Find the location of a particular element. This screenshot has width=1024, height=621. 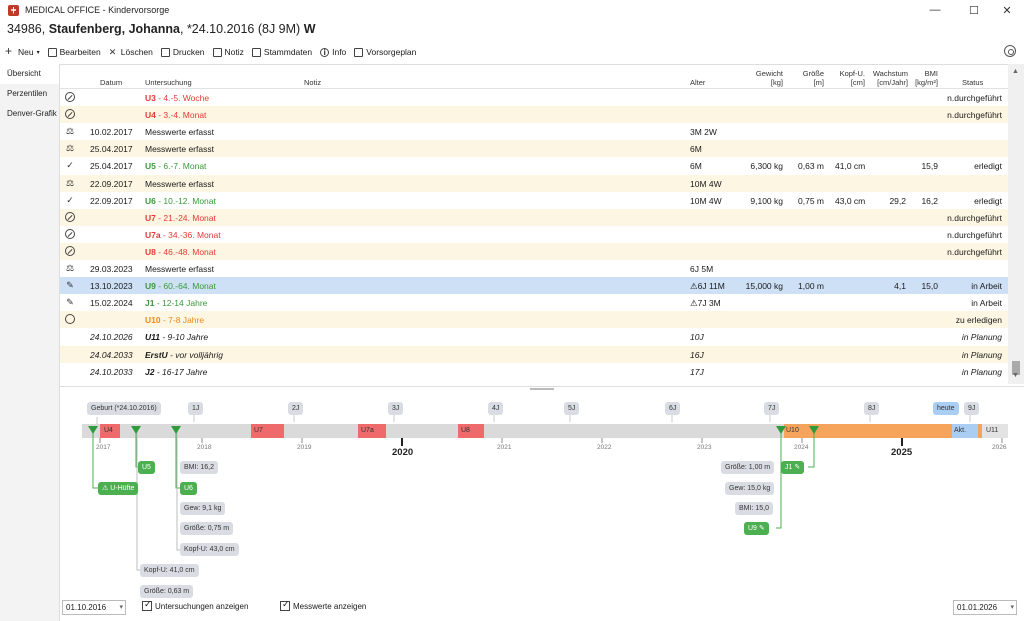

table-scrollbar: ▲ ▼ is located at coordinates (1016, 224).